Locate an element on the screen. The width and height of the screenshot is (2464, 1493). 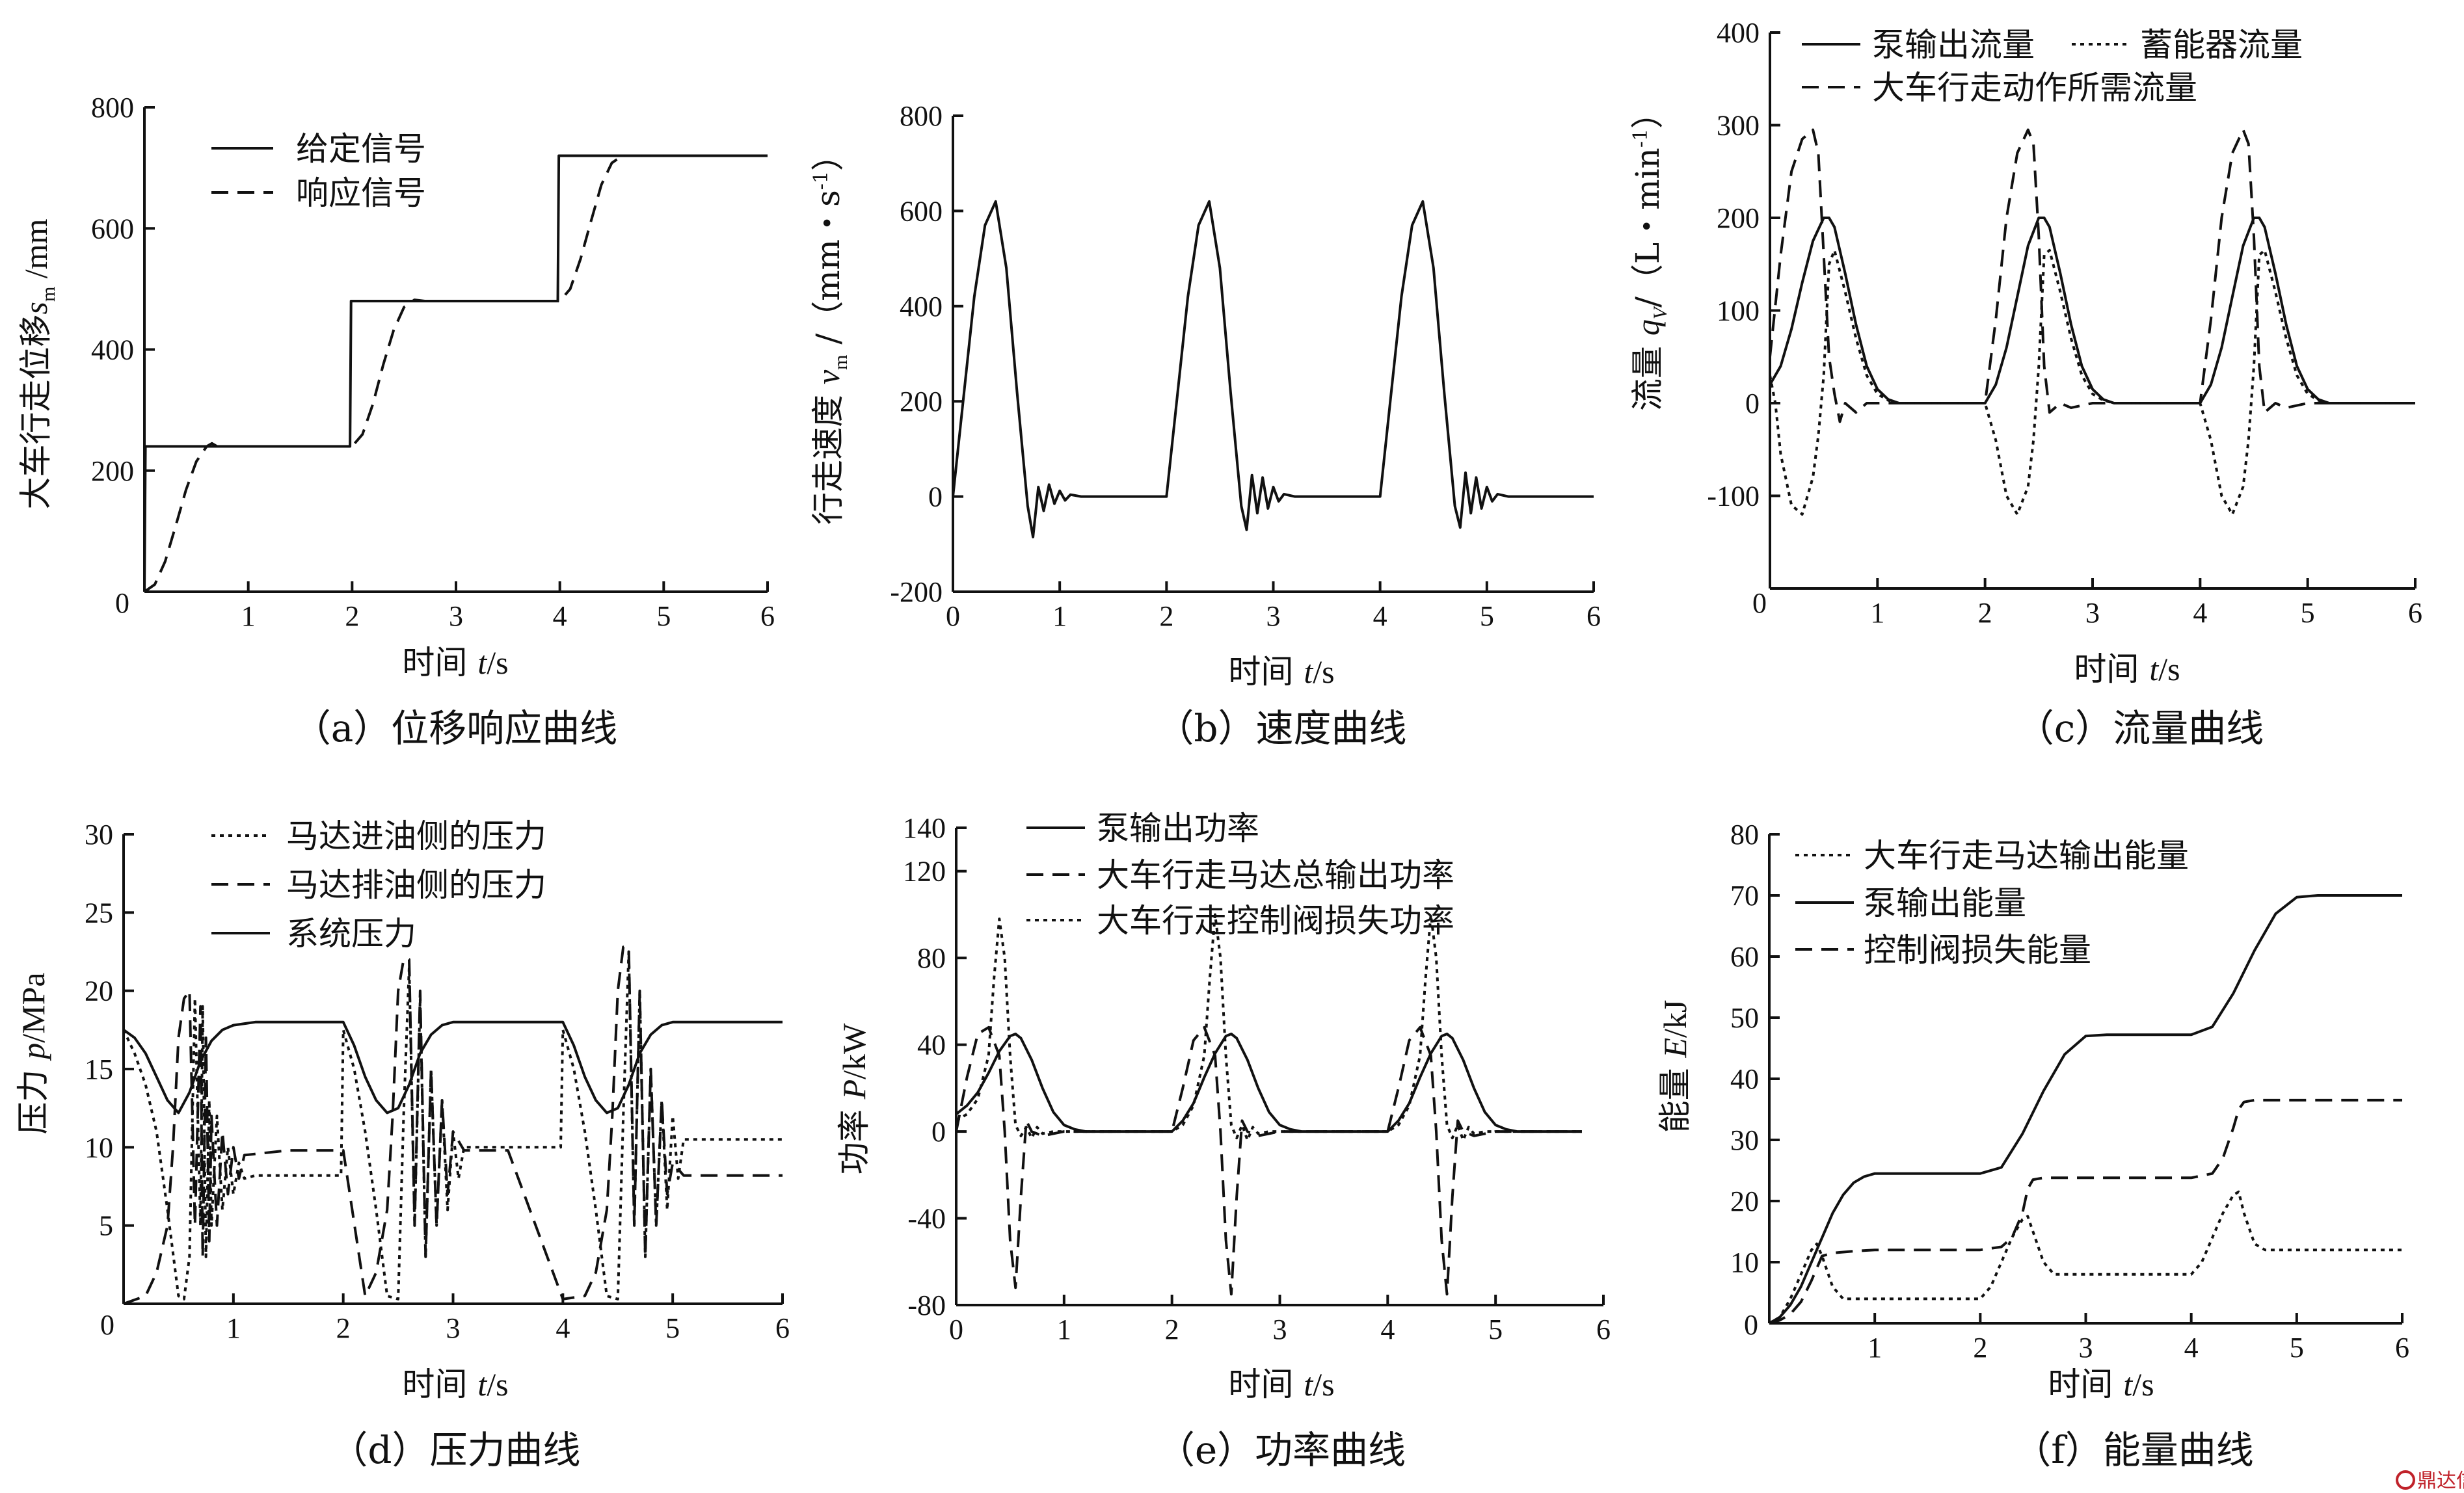
x-tick-label: 3 is located at coordinates (454, 1328).